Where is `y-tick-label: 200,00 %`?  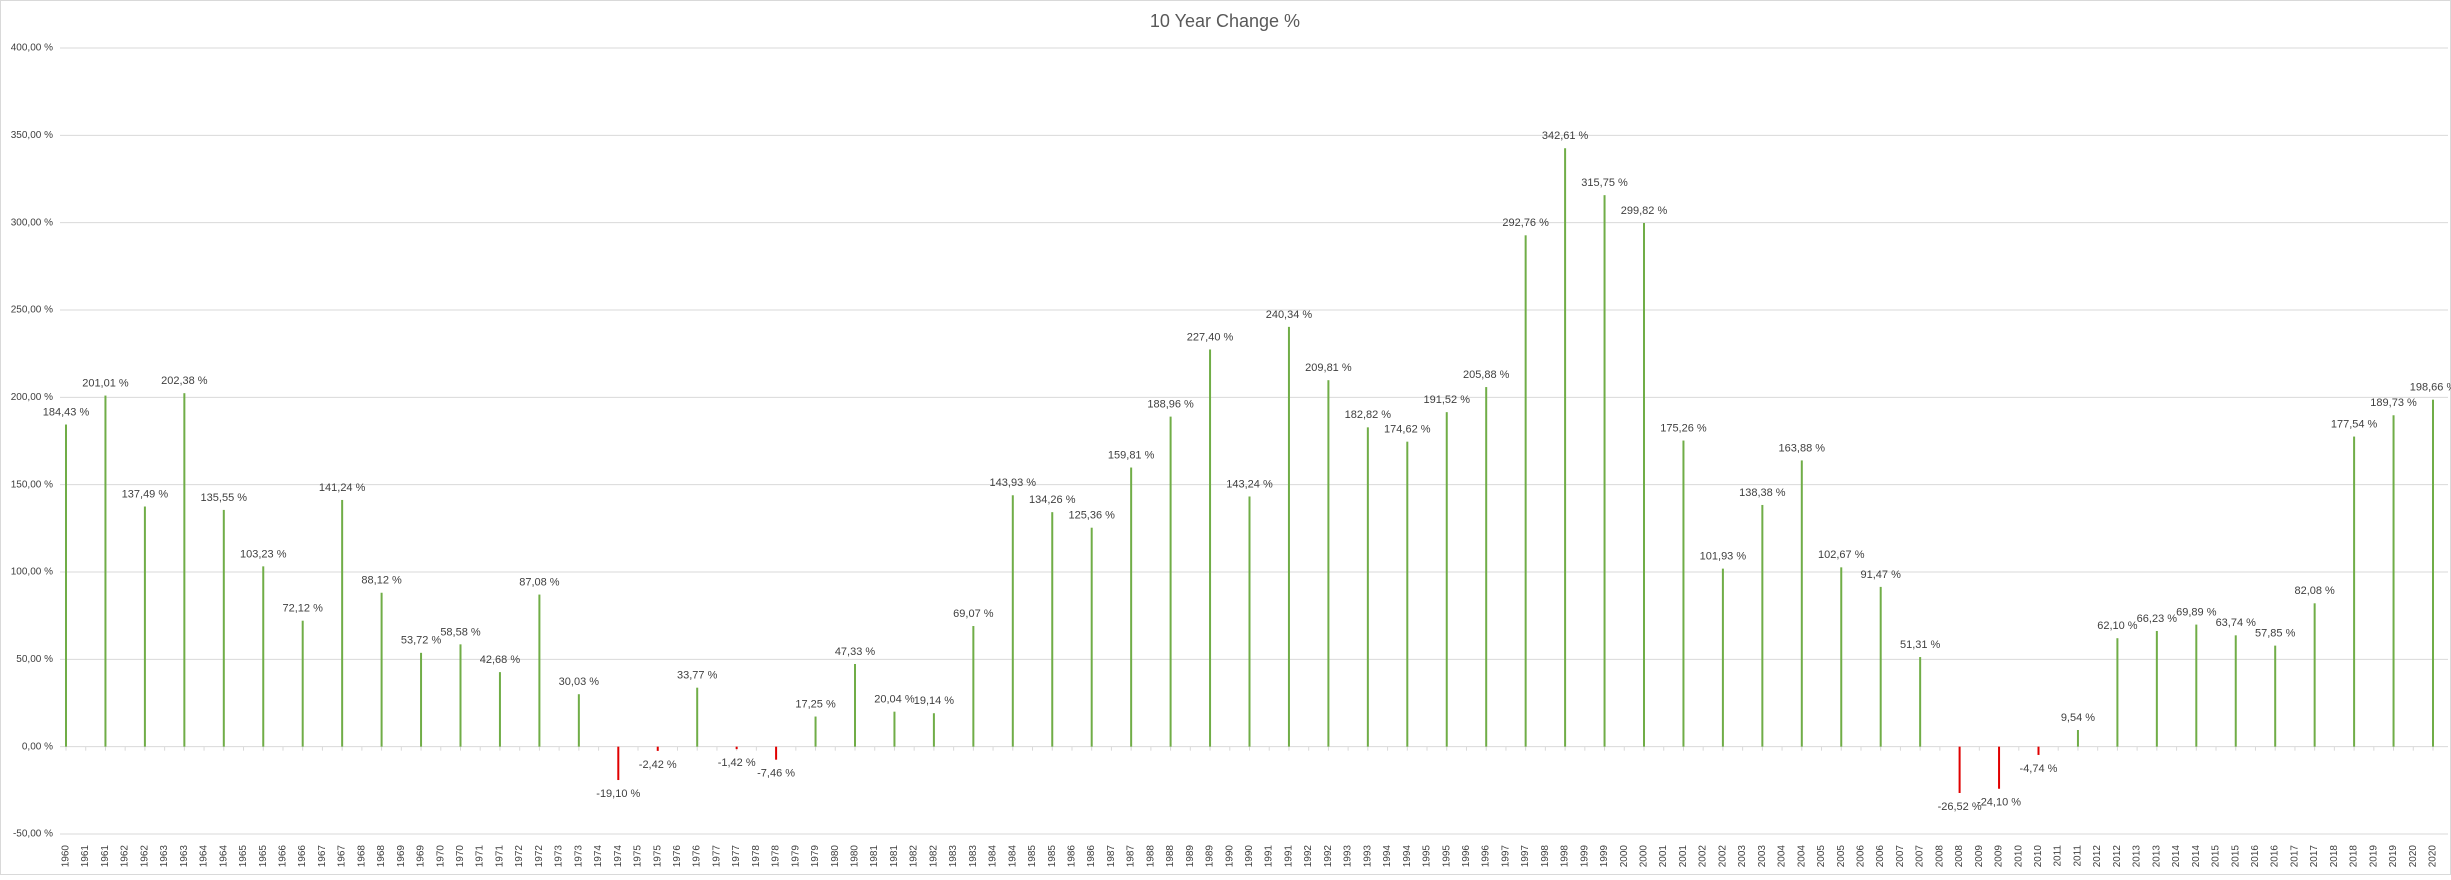 y-tick-label: 200,00 % is located at coordinates (32, 397).